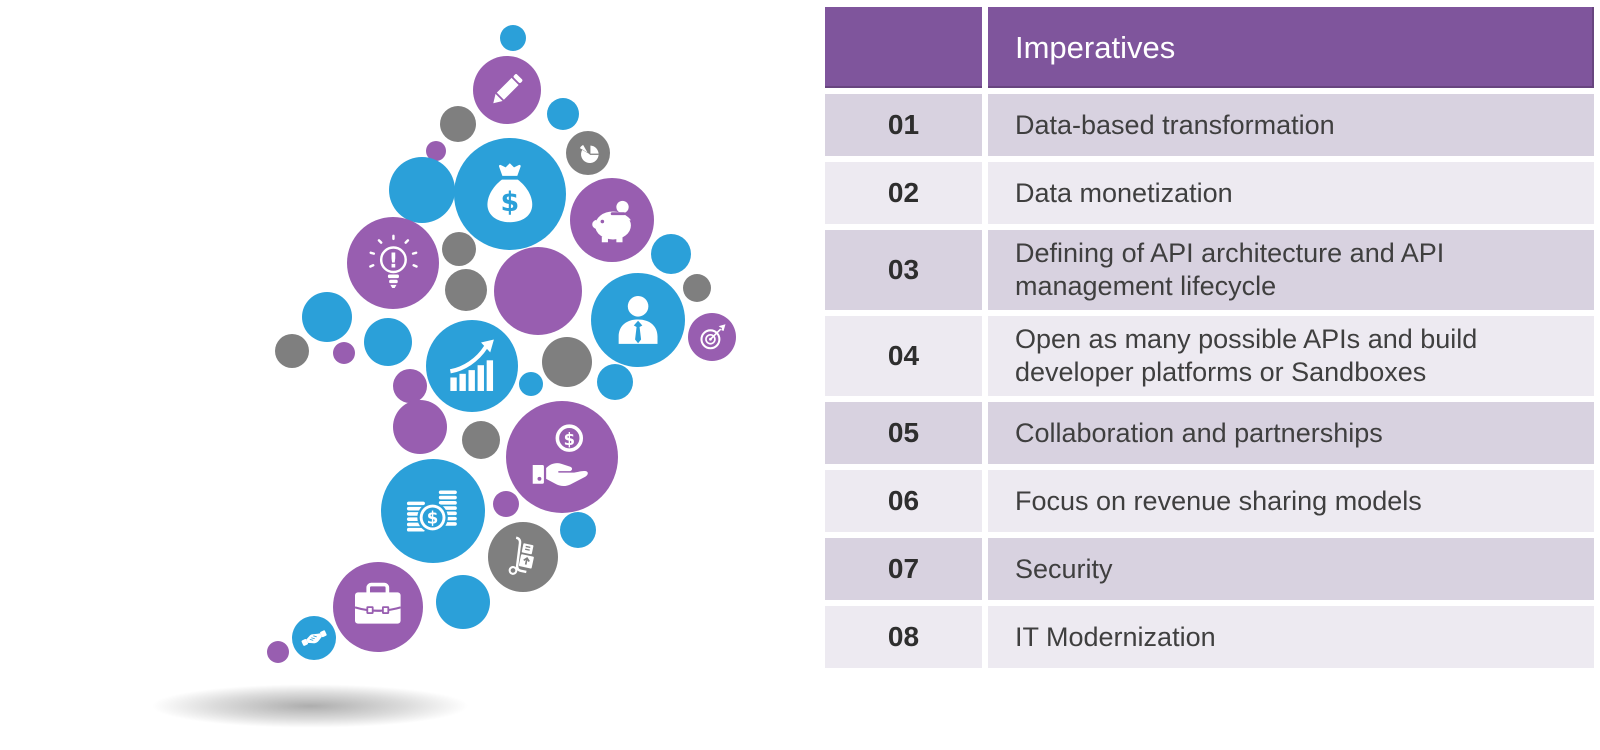  What do you see at coordinates (903, 356) in the screenshot?
I see `row-number: 04` at bounding box center [903, 356].